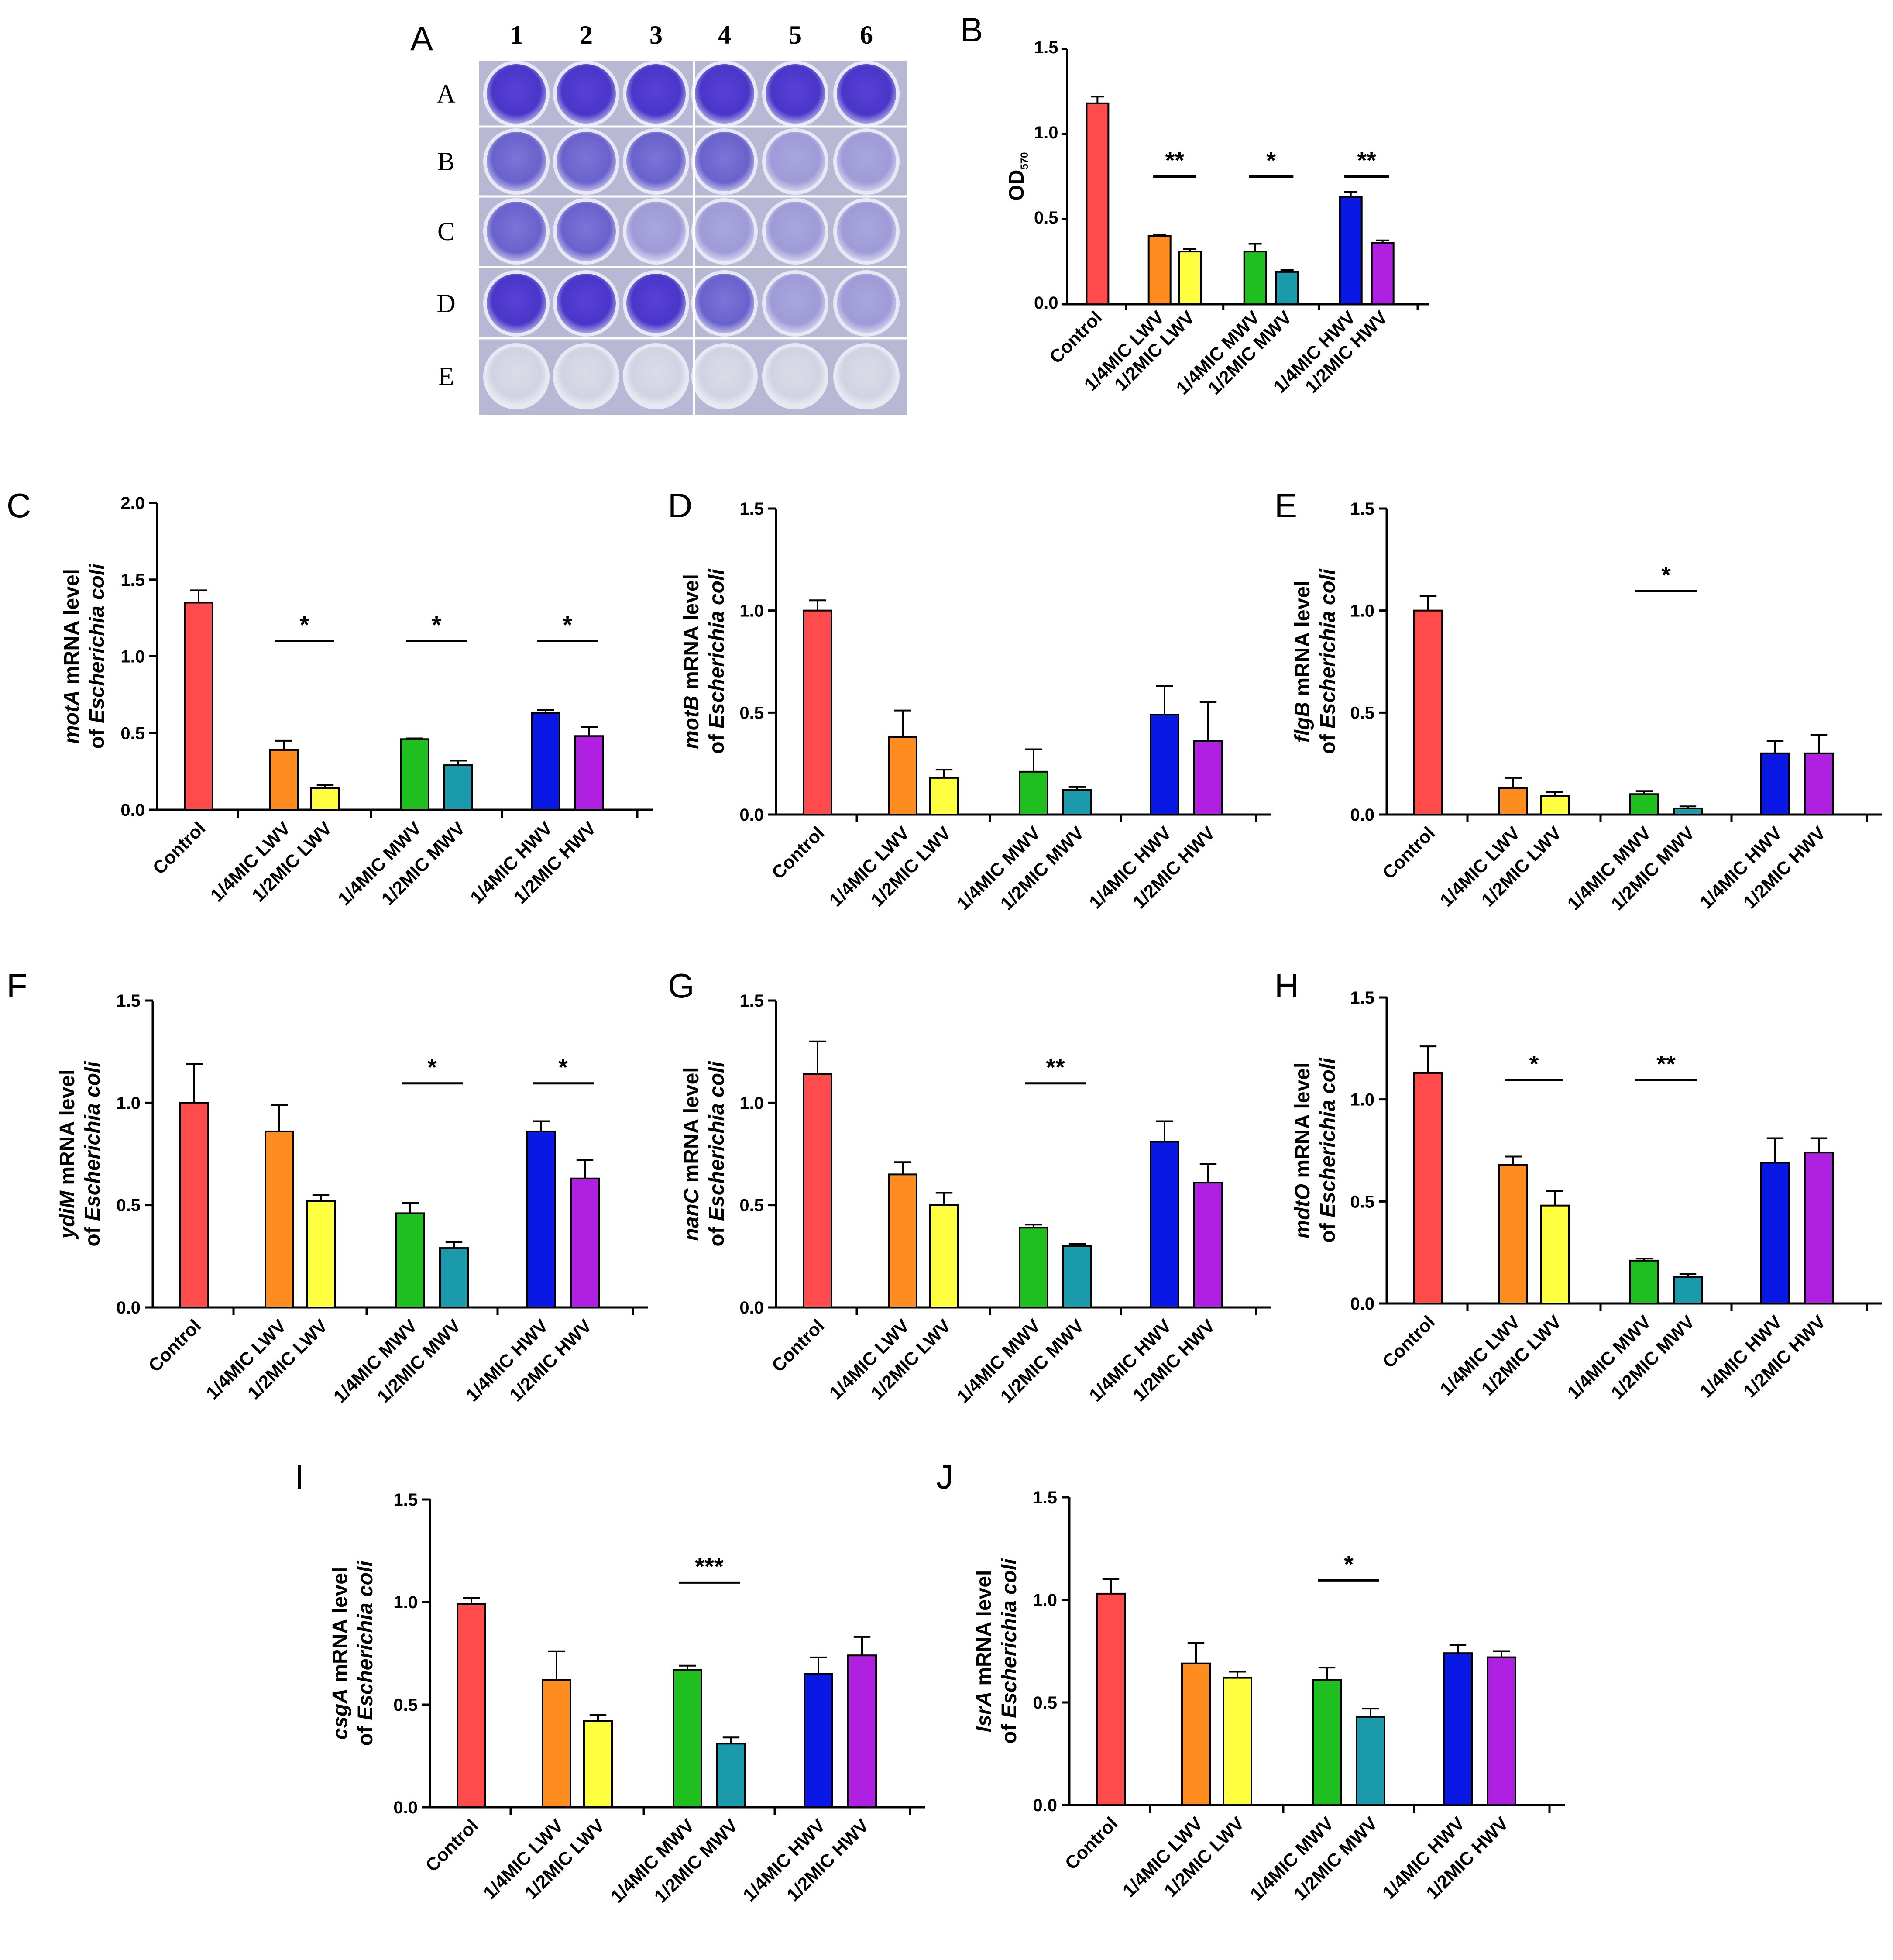 The height and width of the screenshot is (1960, 1893). I want to click on plate-column-label: 6, so click(866, 35).